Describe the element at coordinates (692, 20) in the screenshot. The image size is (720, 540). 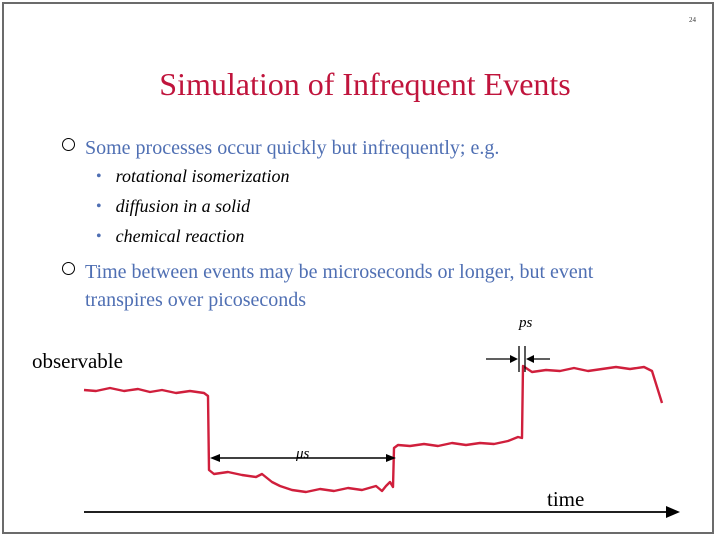
I see `page-number: 24` at that location.